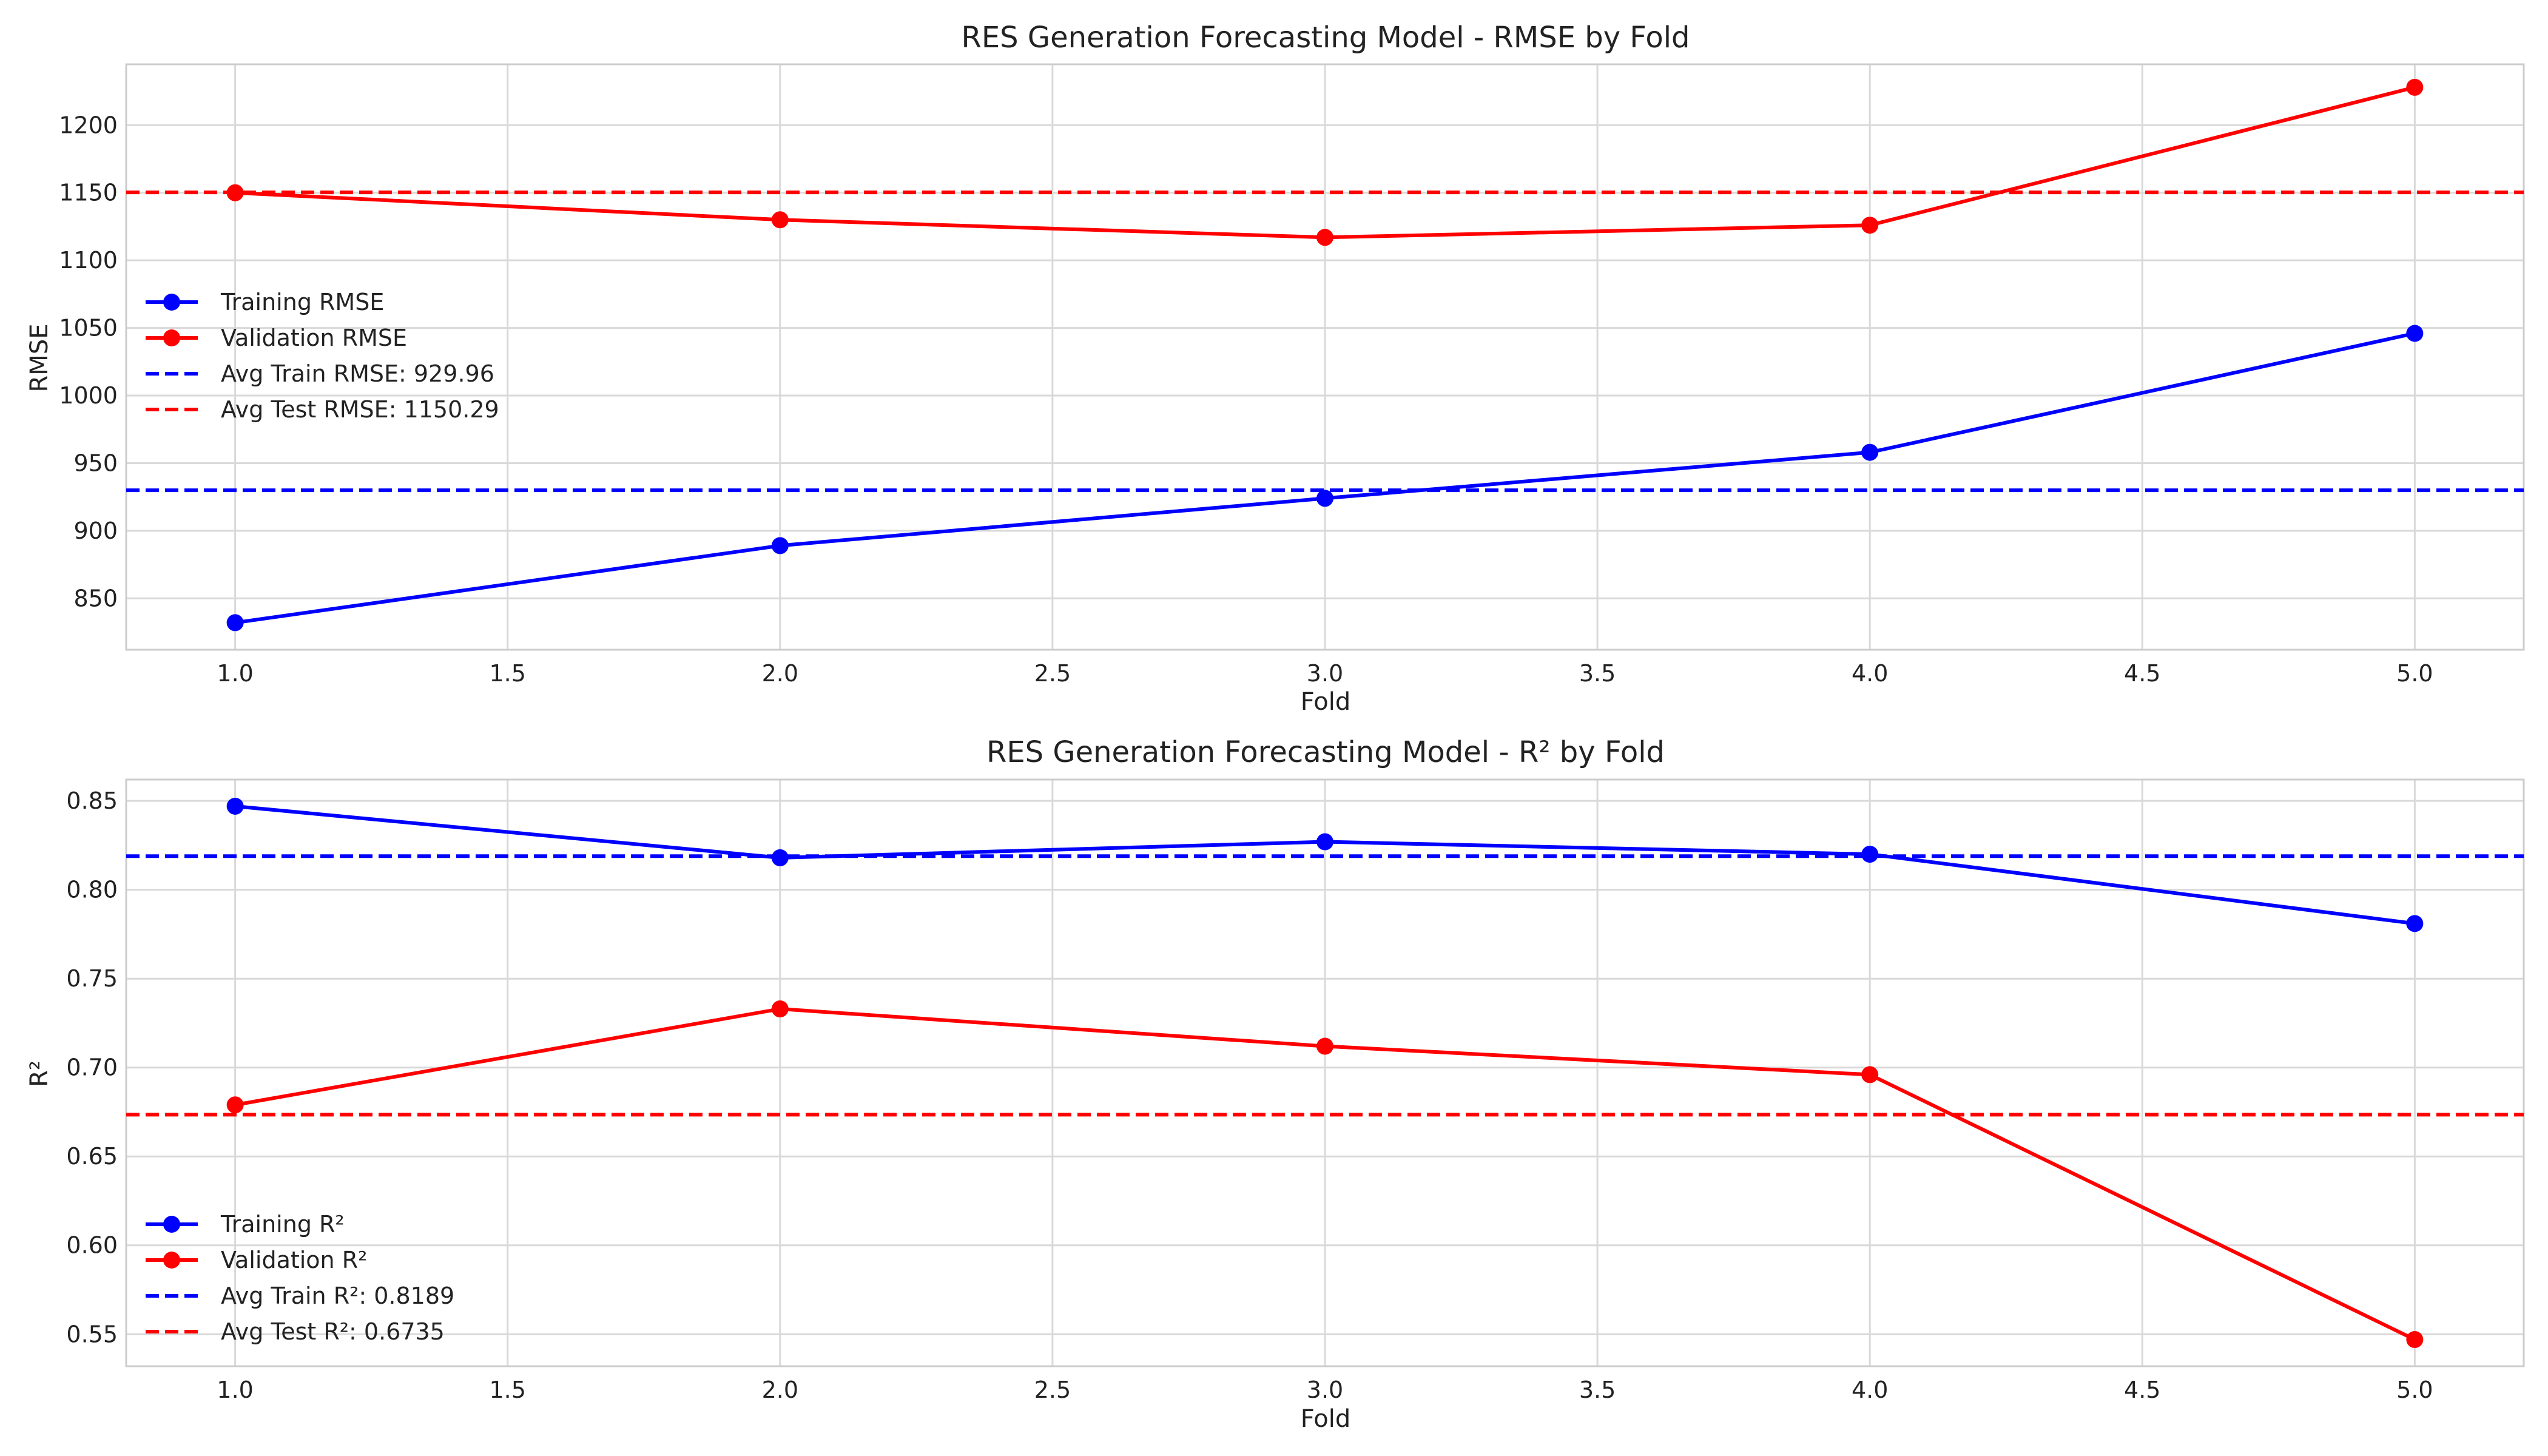  What do you see at coordinates (88, 260) in the screenshot?
I see `y-tick-label: 1100` at bounding box center [88, 260].